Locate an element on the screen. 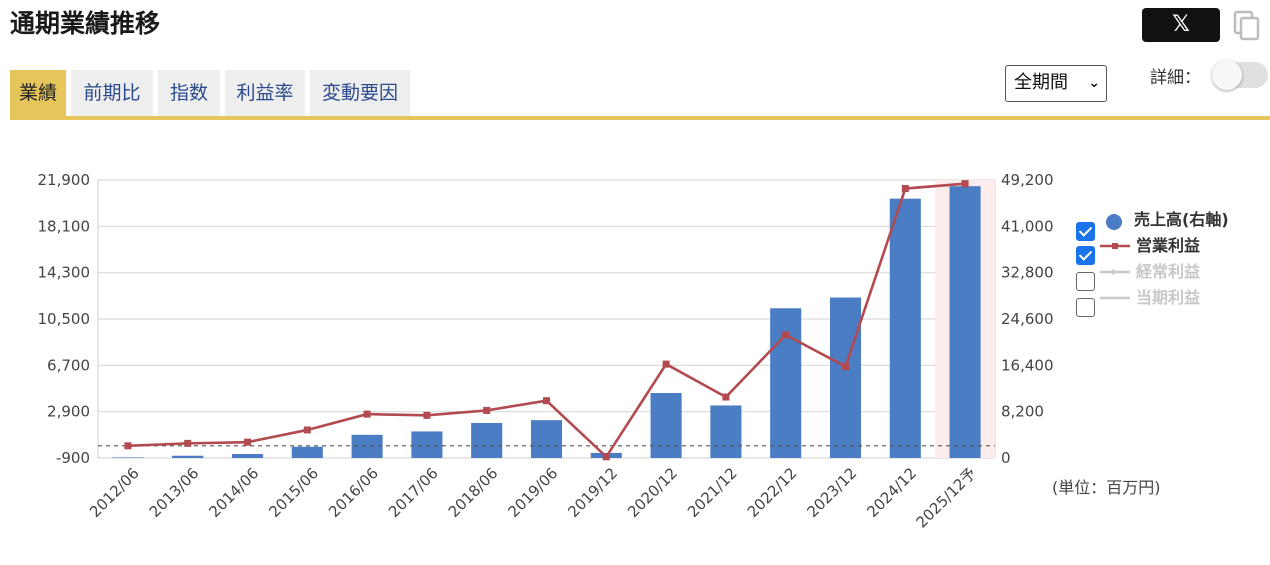 Image resolution: width=1270 pixels, height=565 pixels. right-tick-label: 24,600 is located at coordinates (1027, 319).